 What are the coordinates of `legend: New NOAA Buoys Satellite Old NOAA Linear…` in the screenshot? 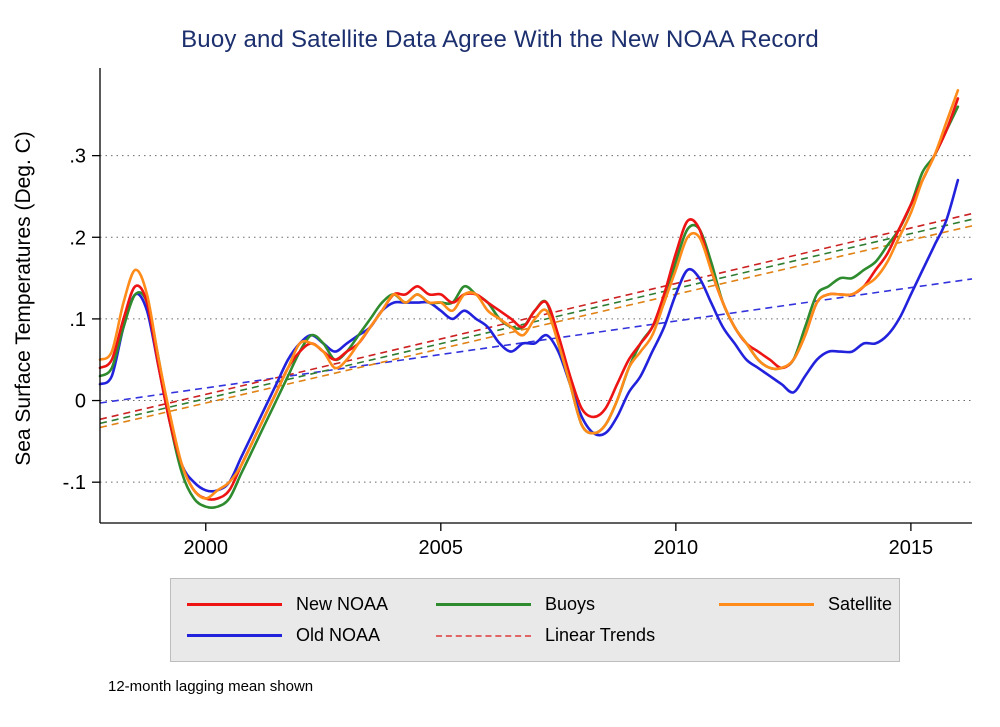 It's located at (535, 620).